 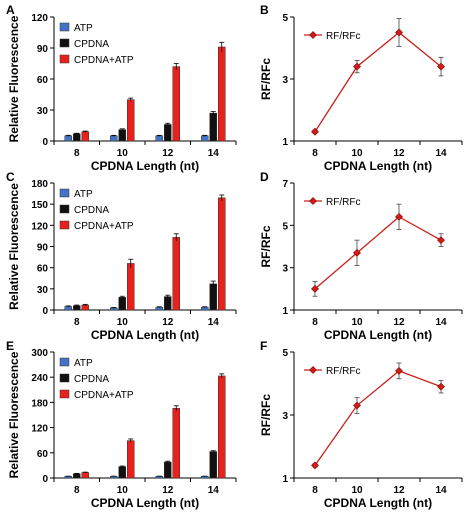 What do you see at coordinates (39, 353) in the screenshot?
I see `y-tick-label: 300` at bounding box center [39, 353].